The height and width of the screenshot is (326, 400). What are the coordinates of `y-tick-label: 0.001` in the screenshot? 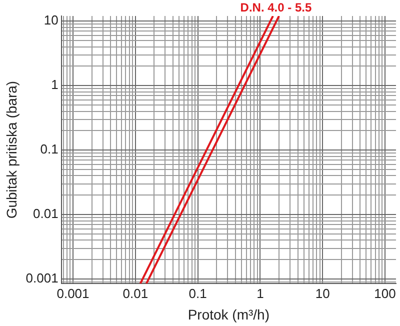 It's located at (42, 278).